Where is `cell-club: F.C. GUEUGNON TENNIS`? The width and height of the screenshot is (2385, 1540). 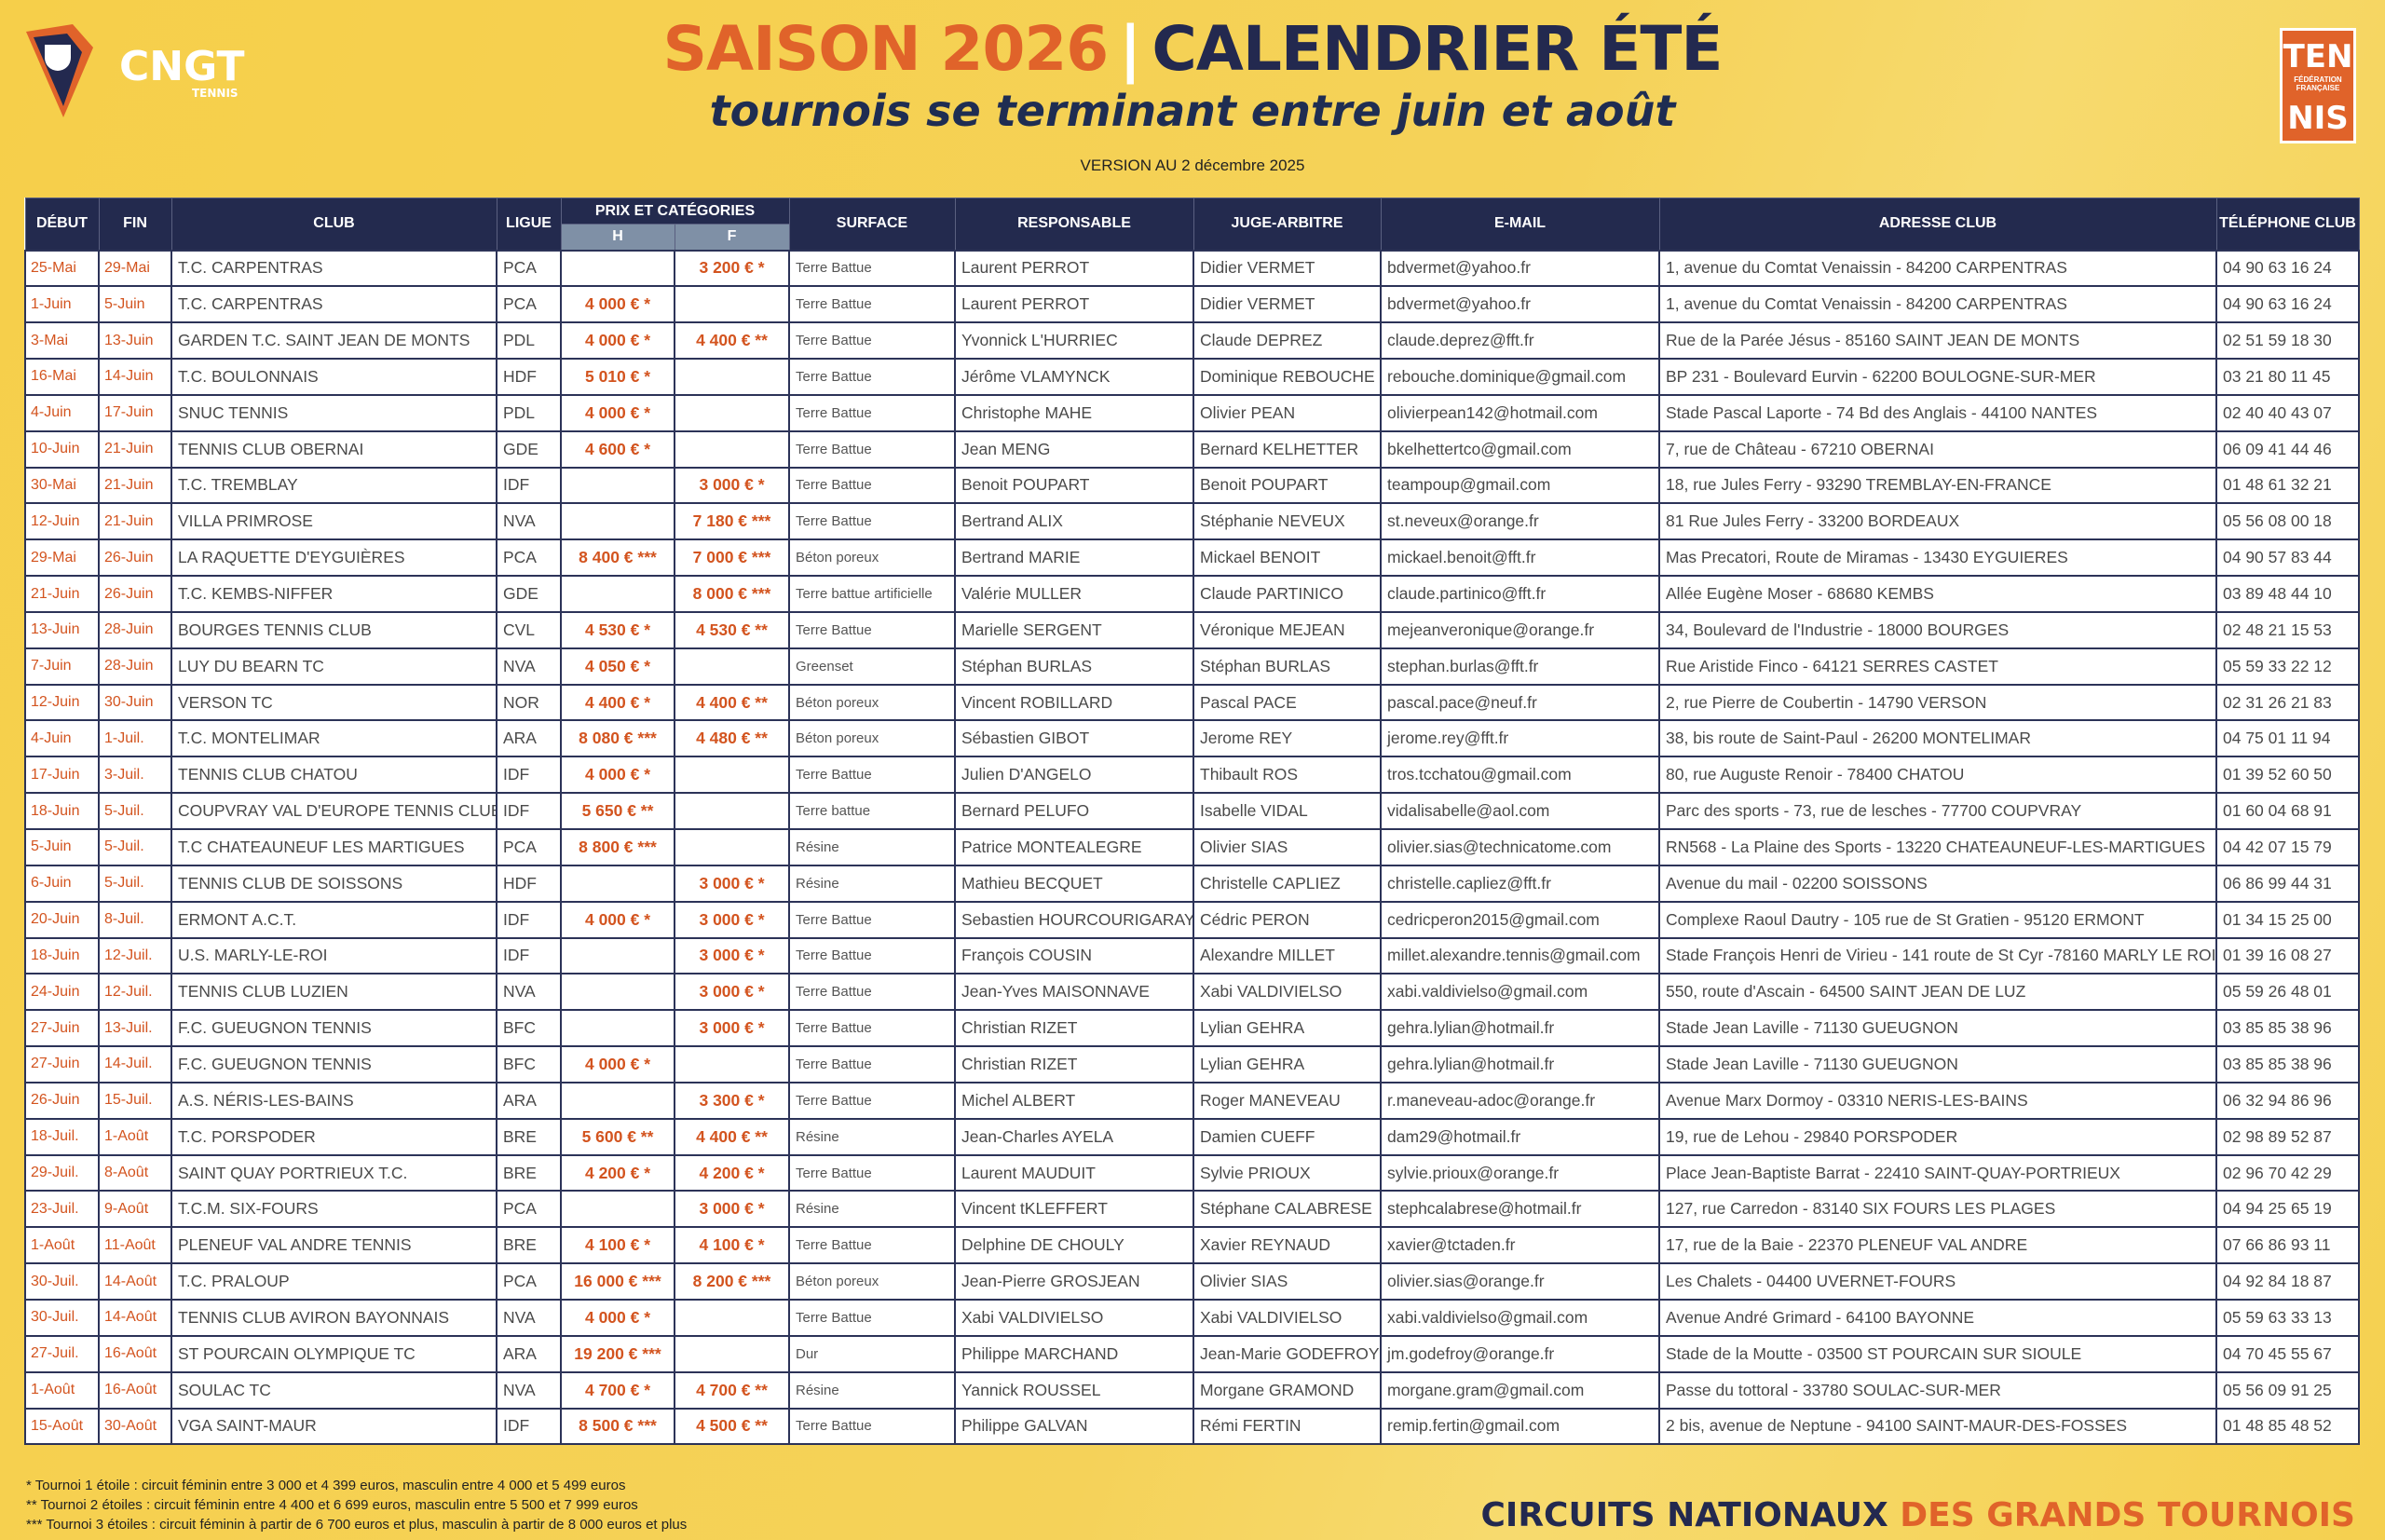 cell-club: F.C. GUEUGNON TENNIS is located at coordinates (333, 1028).